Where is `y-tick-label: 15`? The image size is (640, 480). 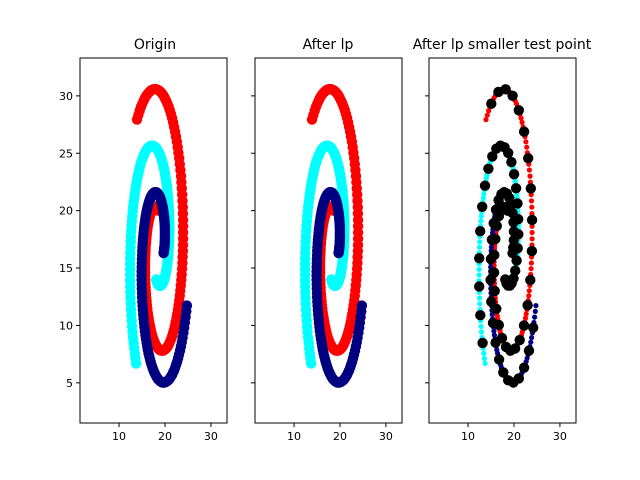
y-tick-label: 15 is located at coordinates (66, 268).